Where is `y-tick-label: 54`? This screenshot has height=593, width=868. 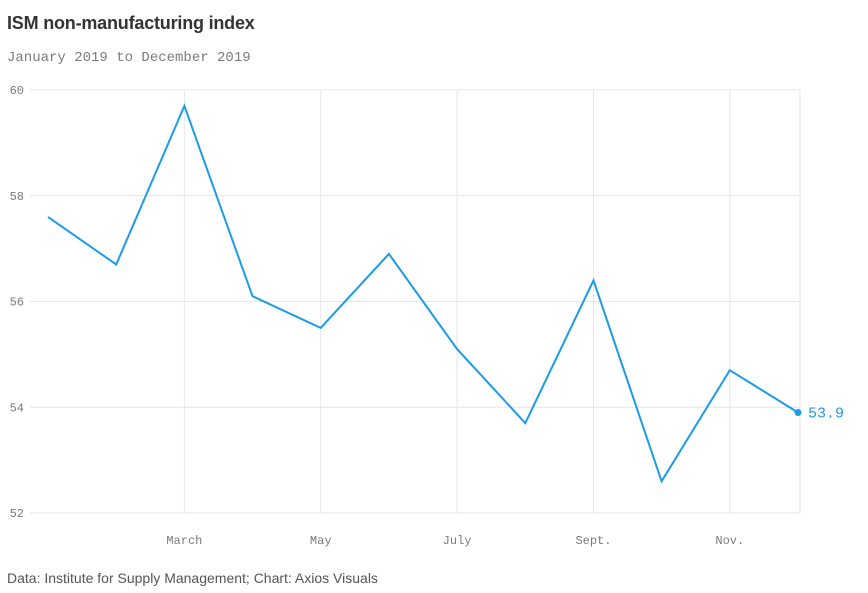
y-tick-label: 54 is located at coordinates (17, 408).